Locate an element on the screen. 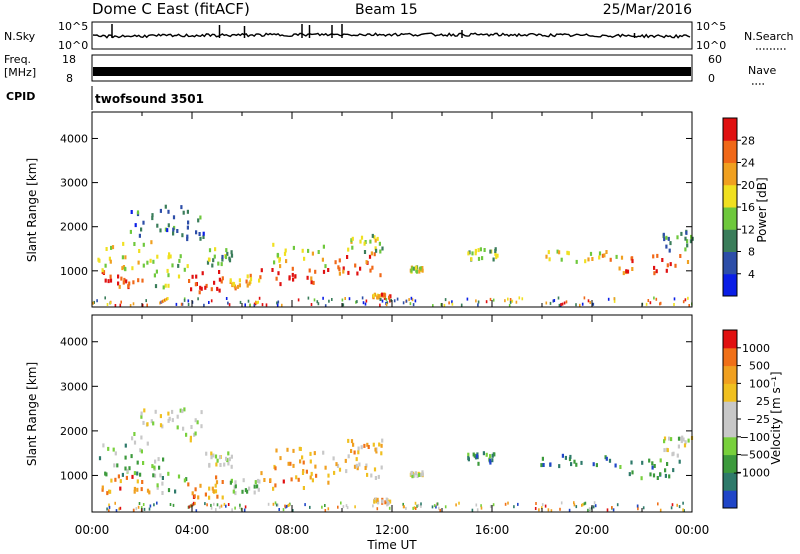 Image resolution: width=800 pixels, height=554 pixels. nave-tick-bottom: 0 is located at coordinates (711, 78).